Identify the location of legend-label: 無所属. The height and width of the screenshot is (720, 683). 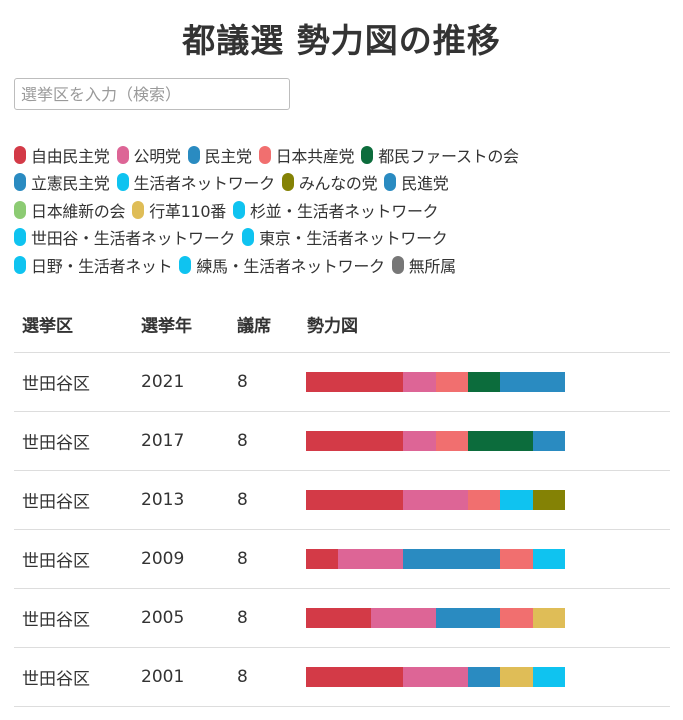
(432, 266).